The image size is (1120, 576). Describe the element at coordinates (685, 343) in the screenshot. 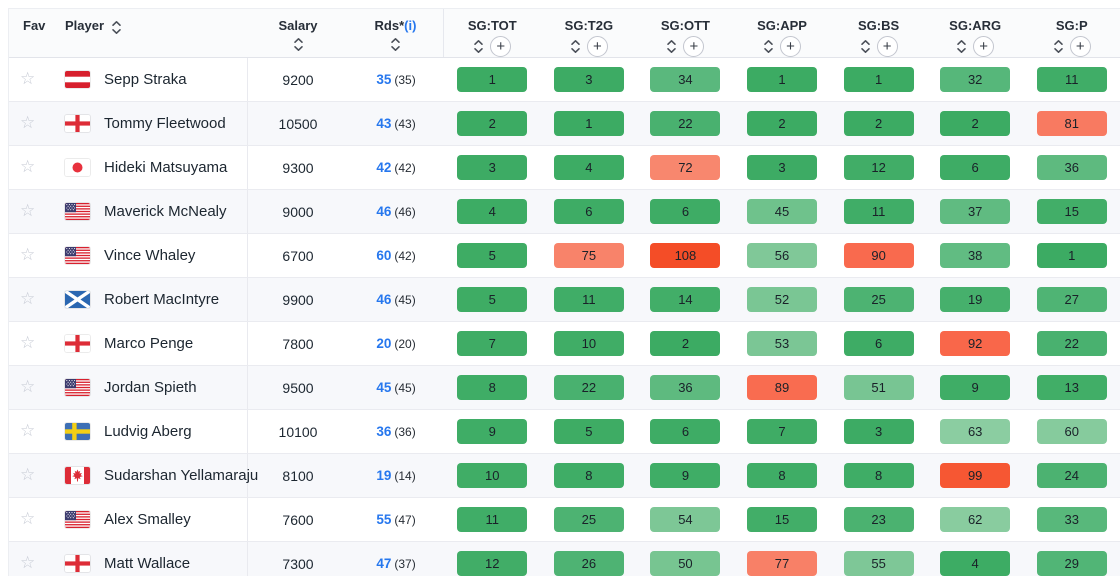

I see `sg-cell-sg-ott: 2` at that location.